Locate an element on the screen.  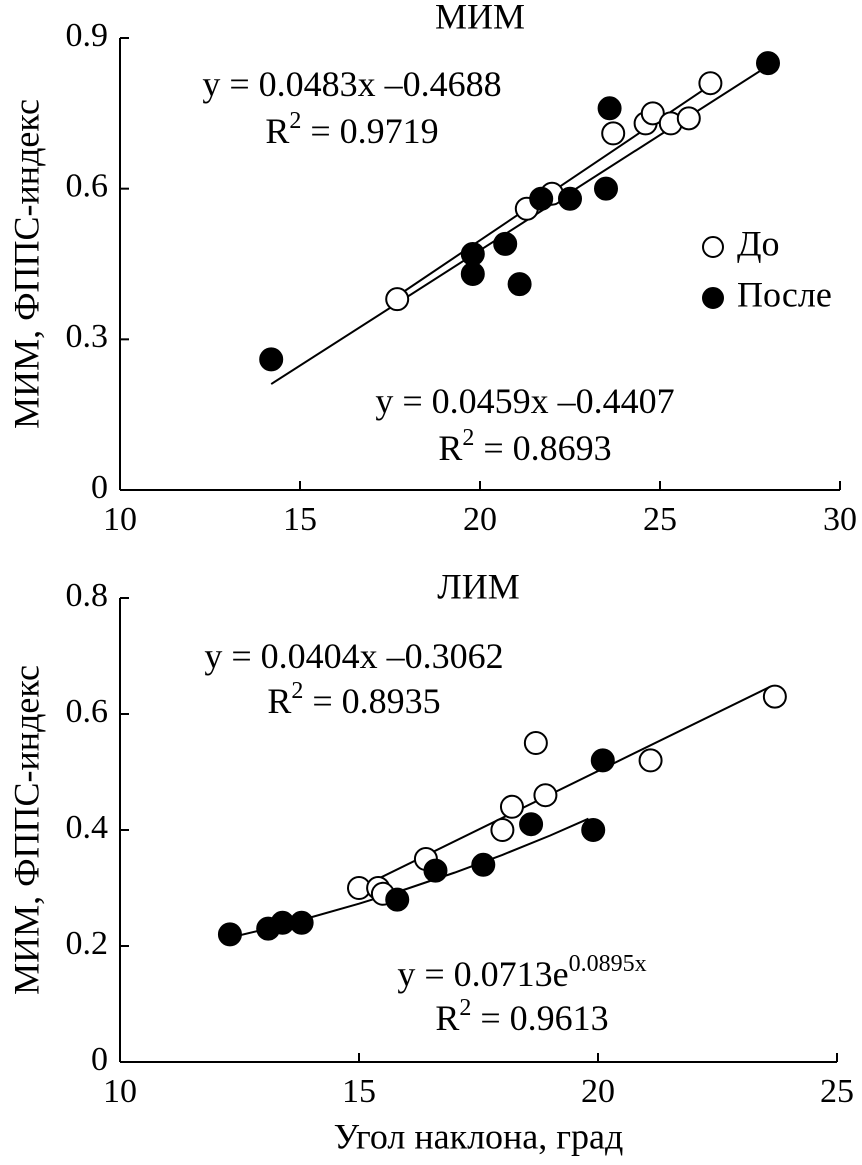
legend-label: После is located at coordinates (784, 294).